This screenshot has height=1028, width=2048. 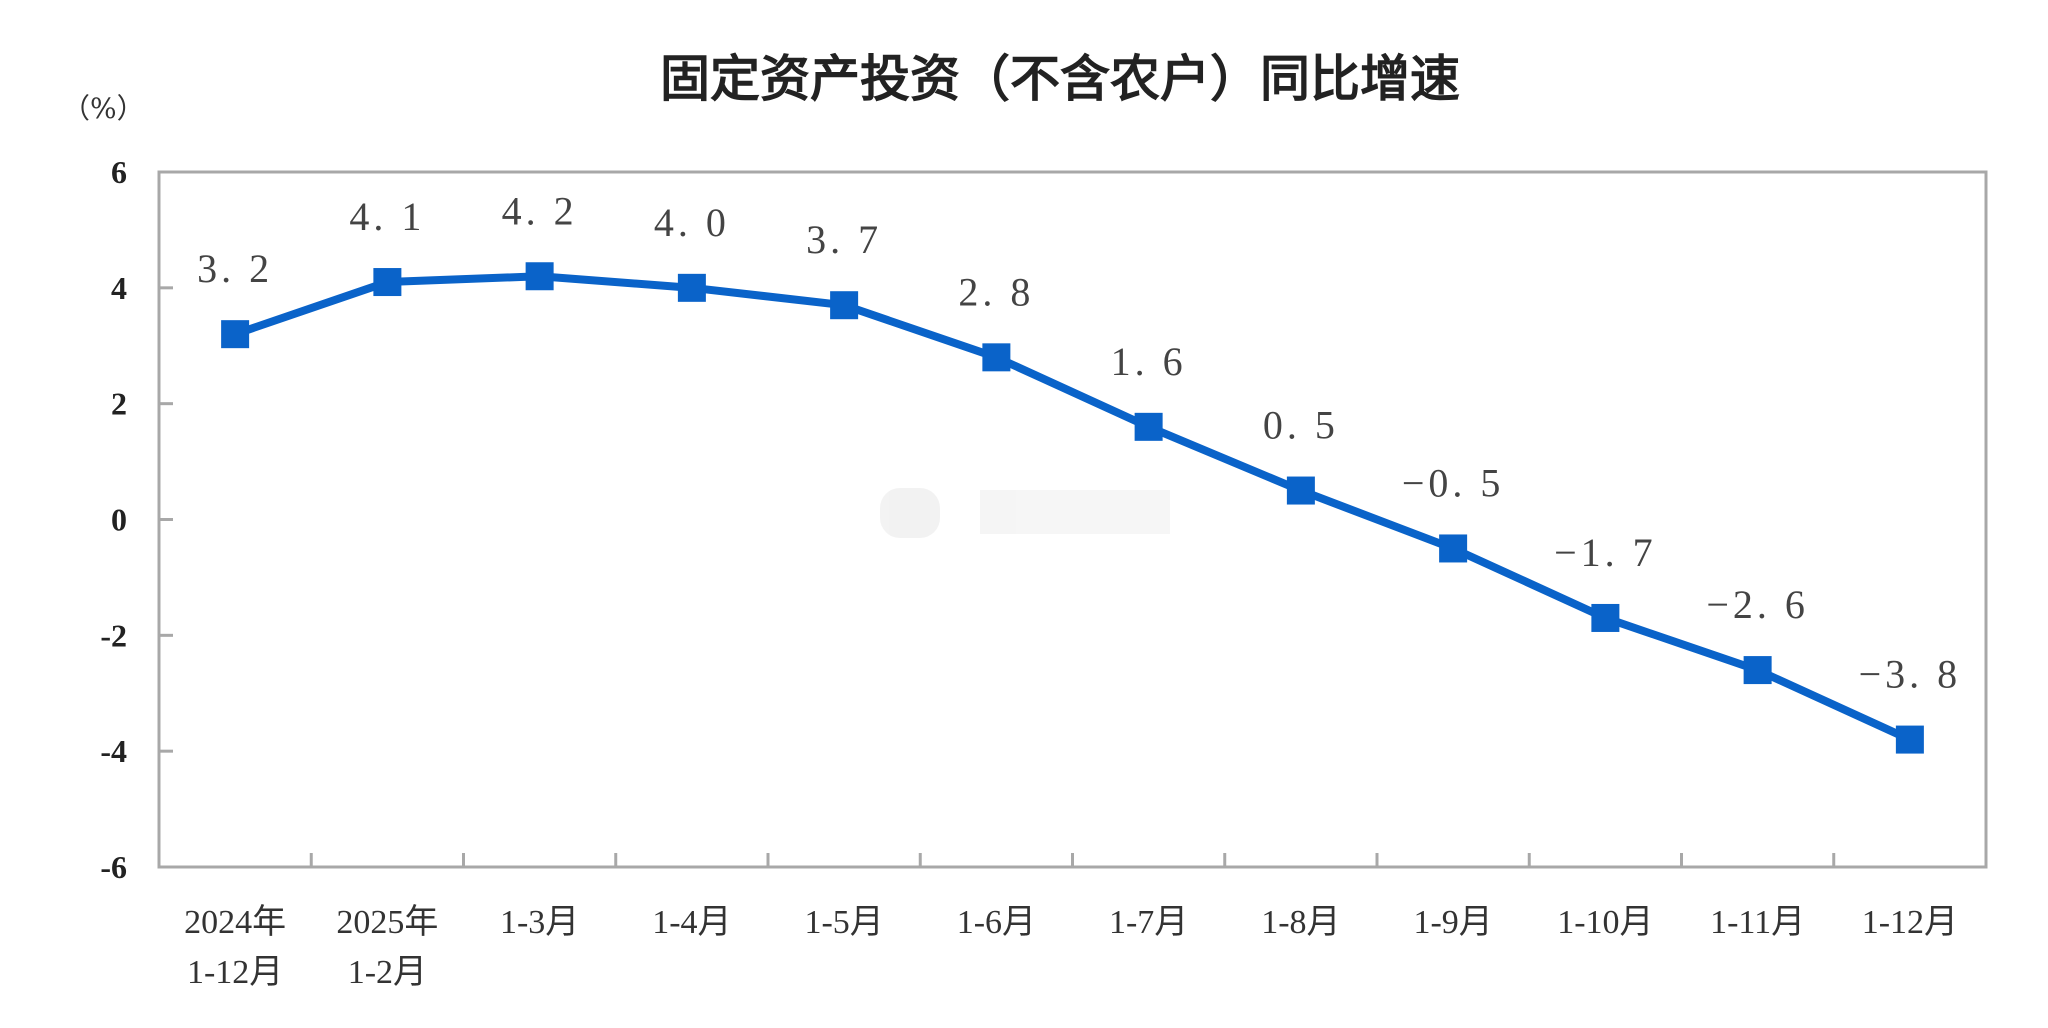 I want to click on y-tick-label: 2, so click(x=119, y=404).